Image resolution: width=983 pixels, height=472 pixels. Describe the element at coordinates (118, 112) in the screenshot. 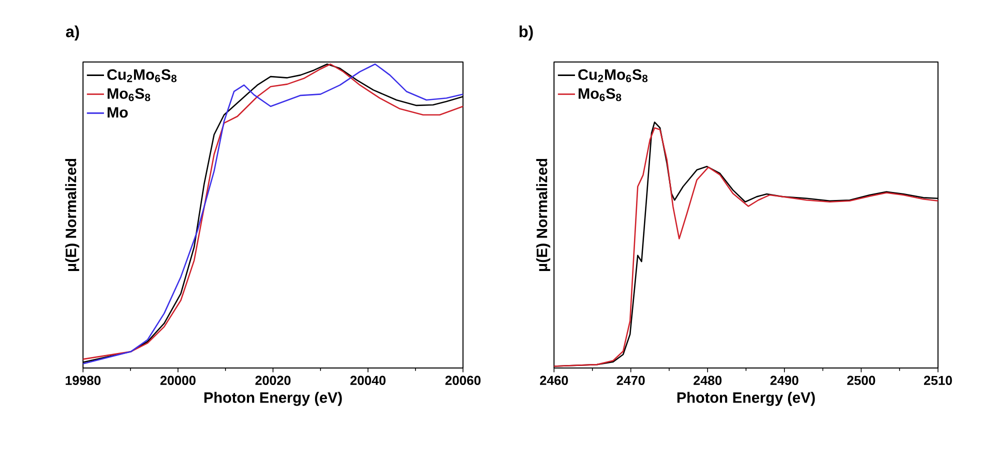

I see `legend-label: Mo` at that location.